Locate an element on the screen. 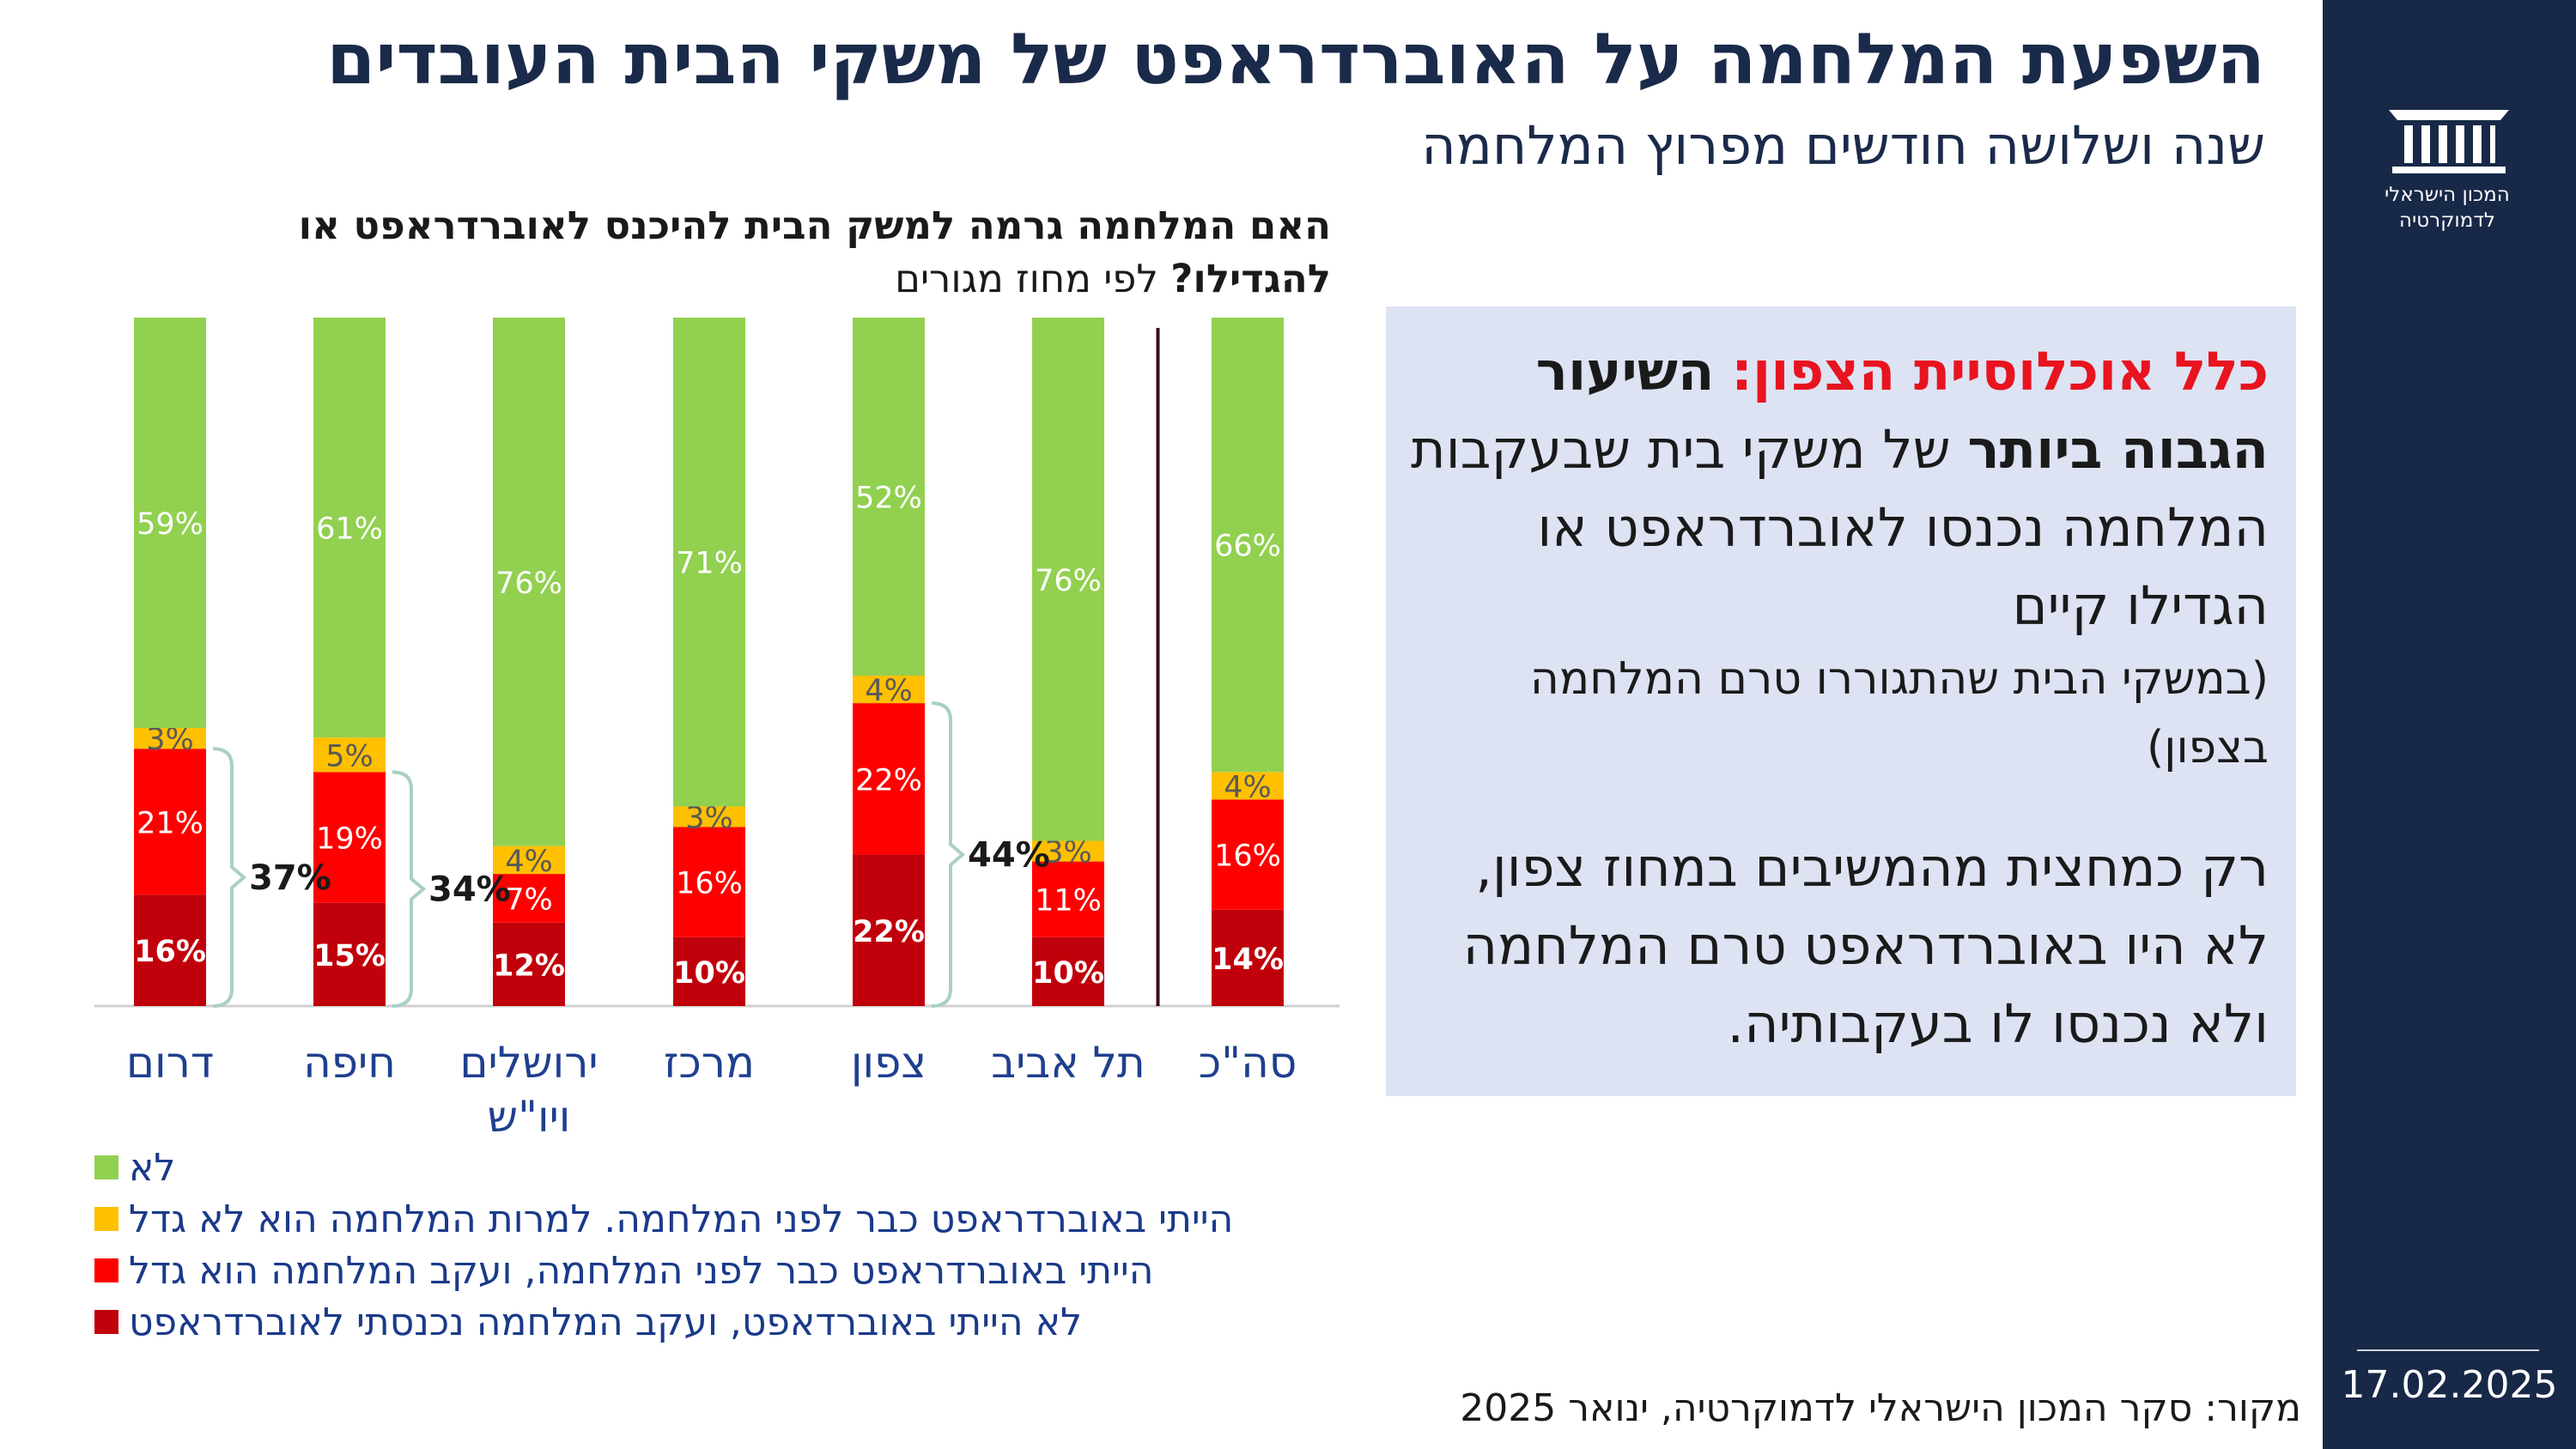  data-label: 14% is located at coordinates (1248, 960).